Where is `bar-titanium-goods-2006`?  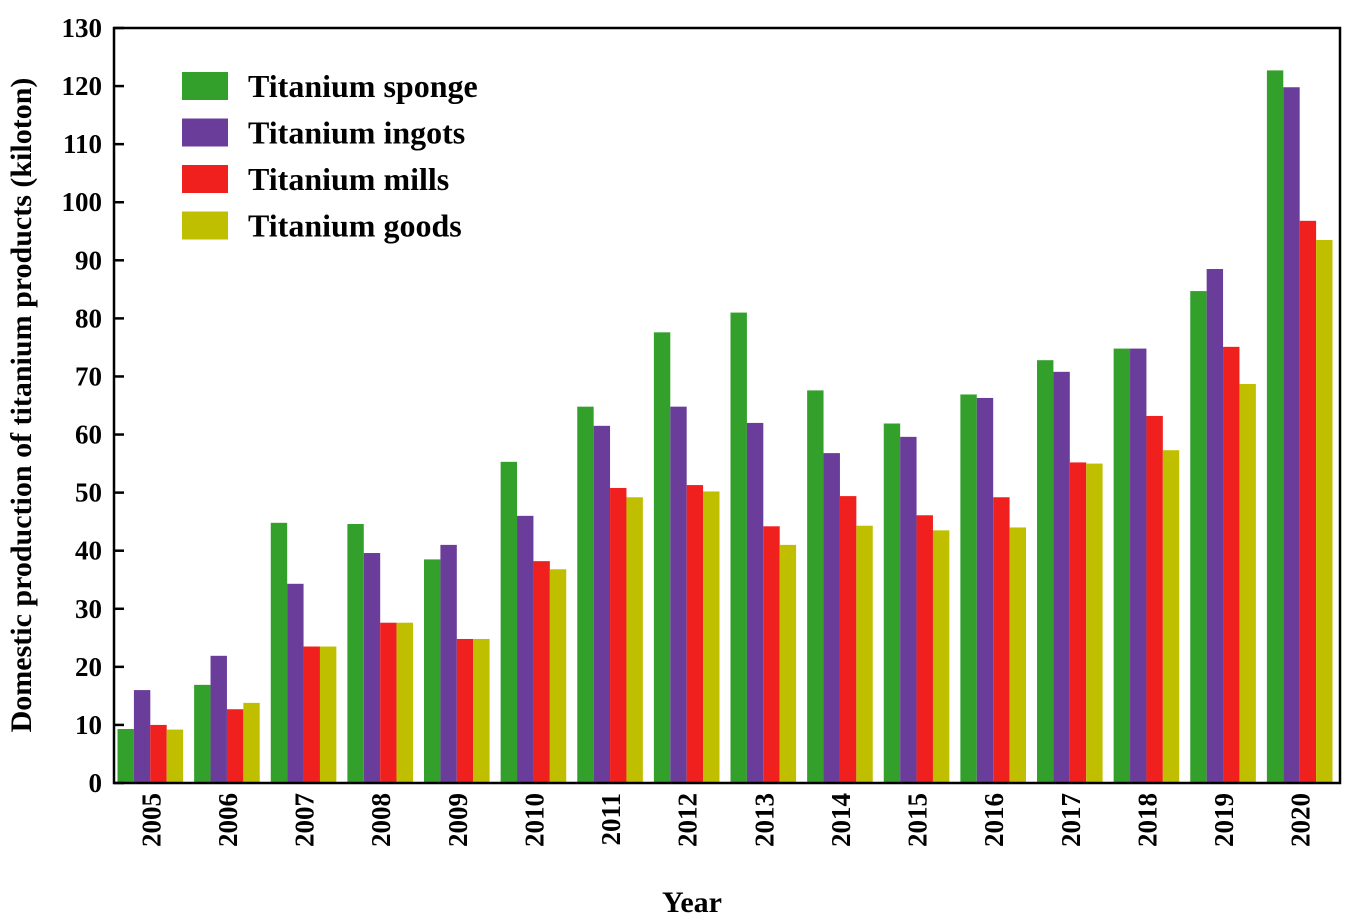 bar-titanium-goods-2006 is located at coordinates (251, 742).